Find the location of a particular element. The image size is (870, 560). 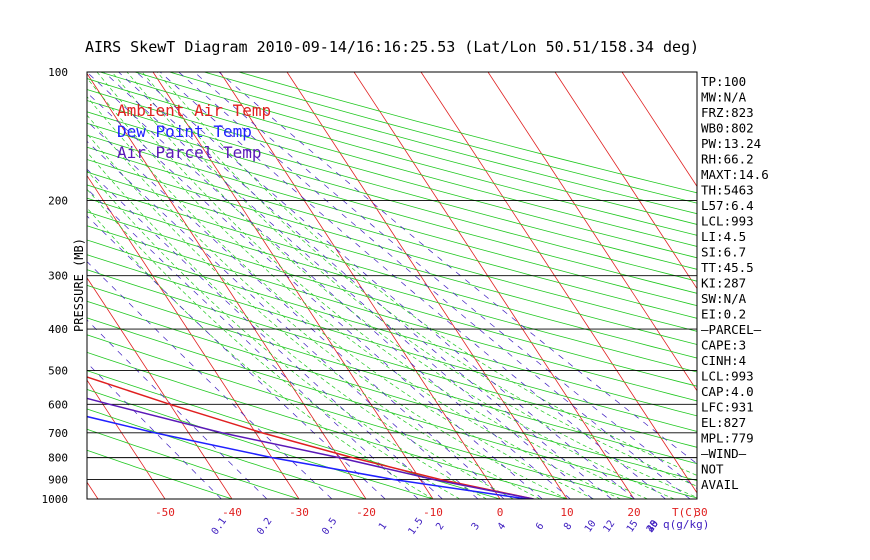

stat-item: TH:5463 is located at coordinates (727, 190).